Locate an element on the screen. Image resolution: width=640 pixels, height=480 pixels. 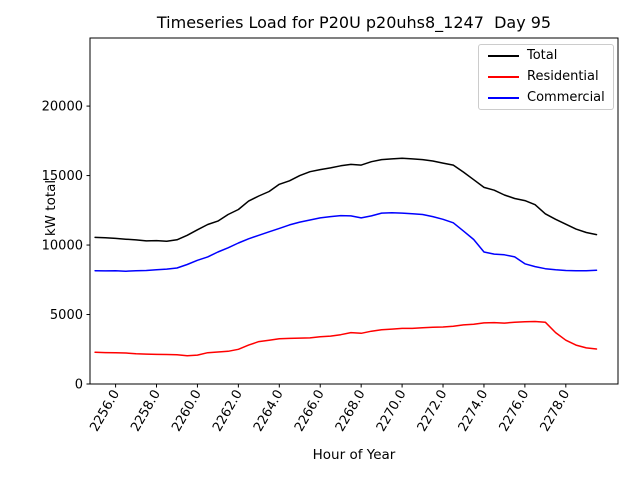
y-tick-label: 0 is located at coordinates (79, 385).